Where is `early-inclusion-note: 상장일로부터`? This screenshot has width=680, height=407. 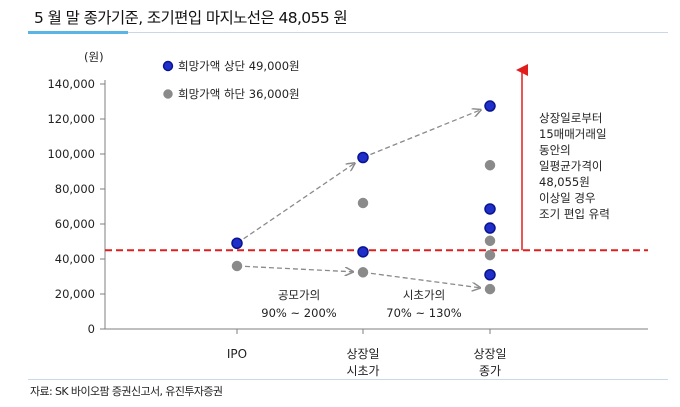
early-inclusion-note: 상장일로부터 is located at coordinates (570, 118).